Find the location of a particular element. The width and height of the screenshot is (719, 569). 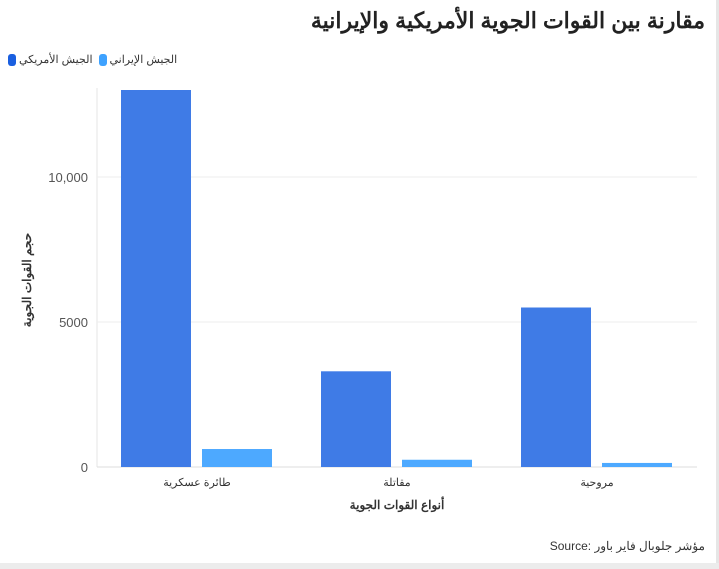

legend-swatch-iran is located at coordinates (102, 59).